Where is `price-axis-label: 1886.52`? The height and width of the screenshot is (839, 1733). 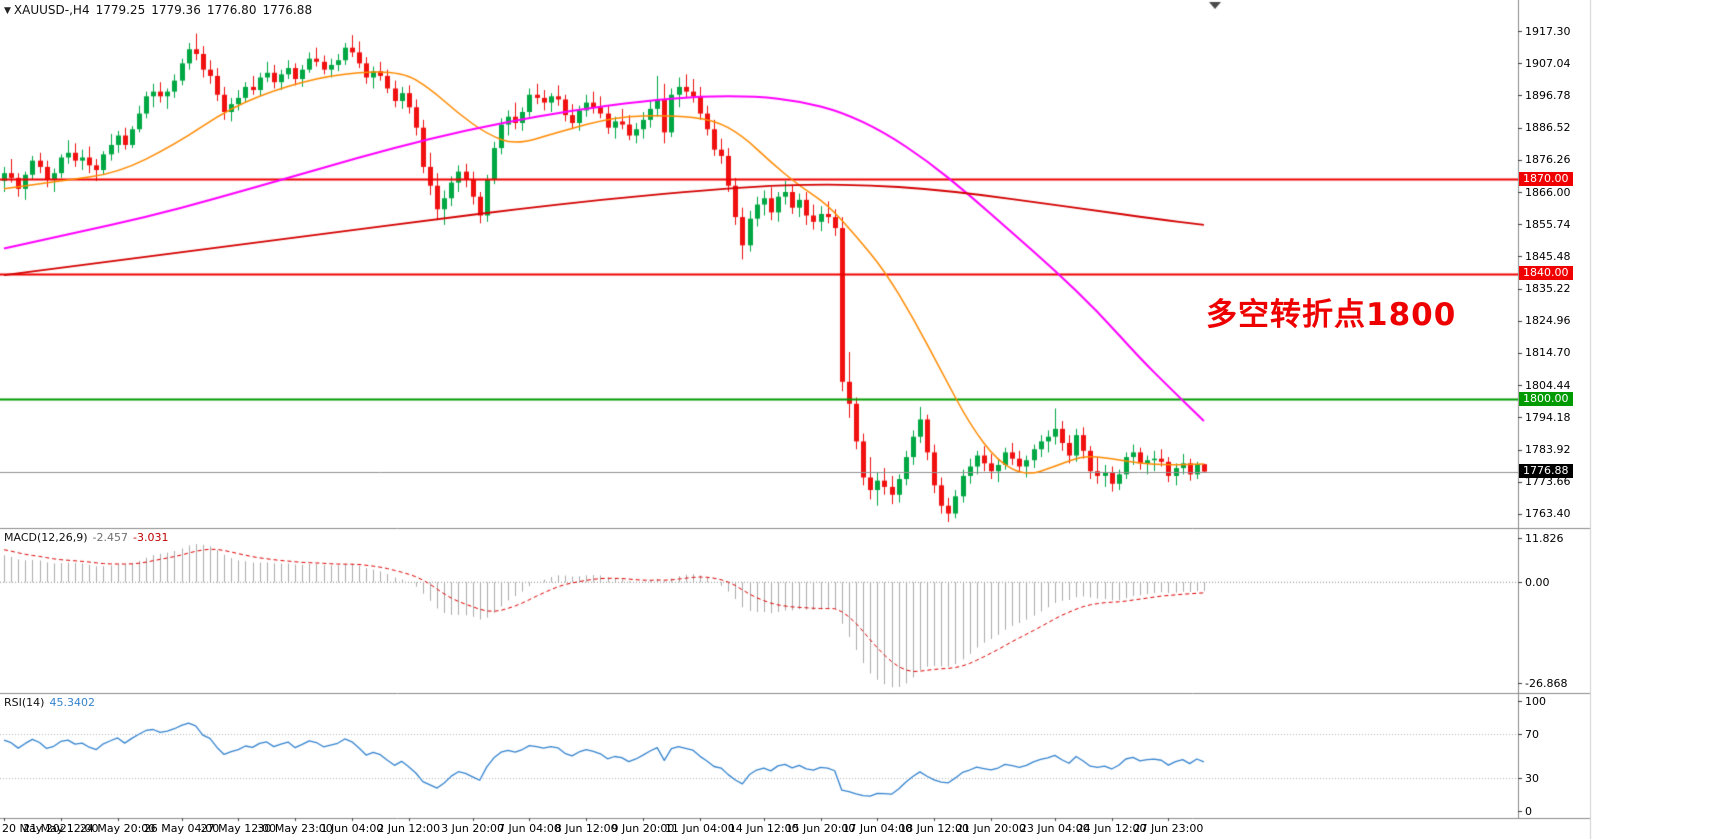 price-axis-label: 1886.52 is located at coordinates (1548, 128).